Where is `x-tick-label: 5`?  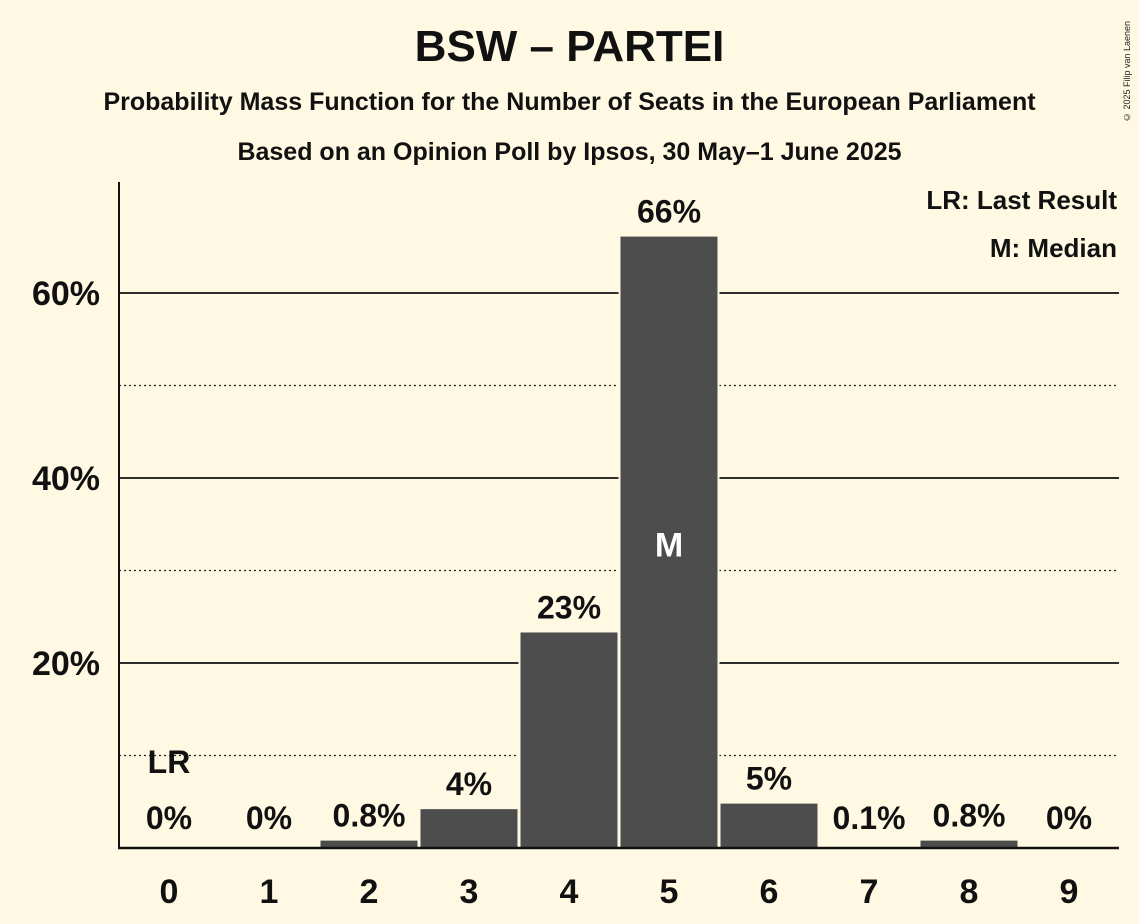
x-tick-label: 5 is located at coordinates (669, 892).